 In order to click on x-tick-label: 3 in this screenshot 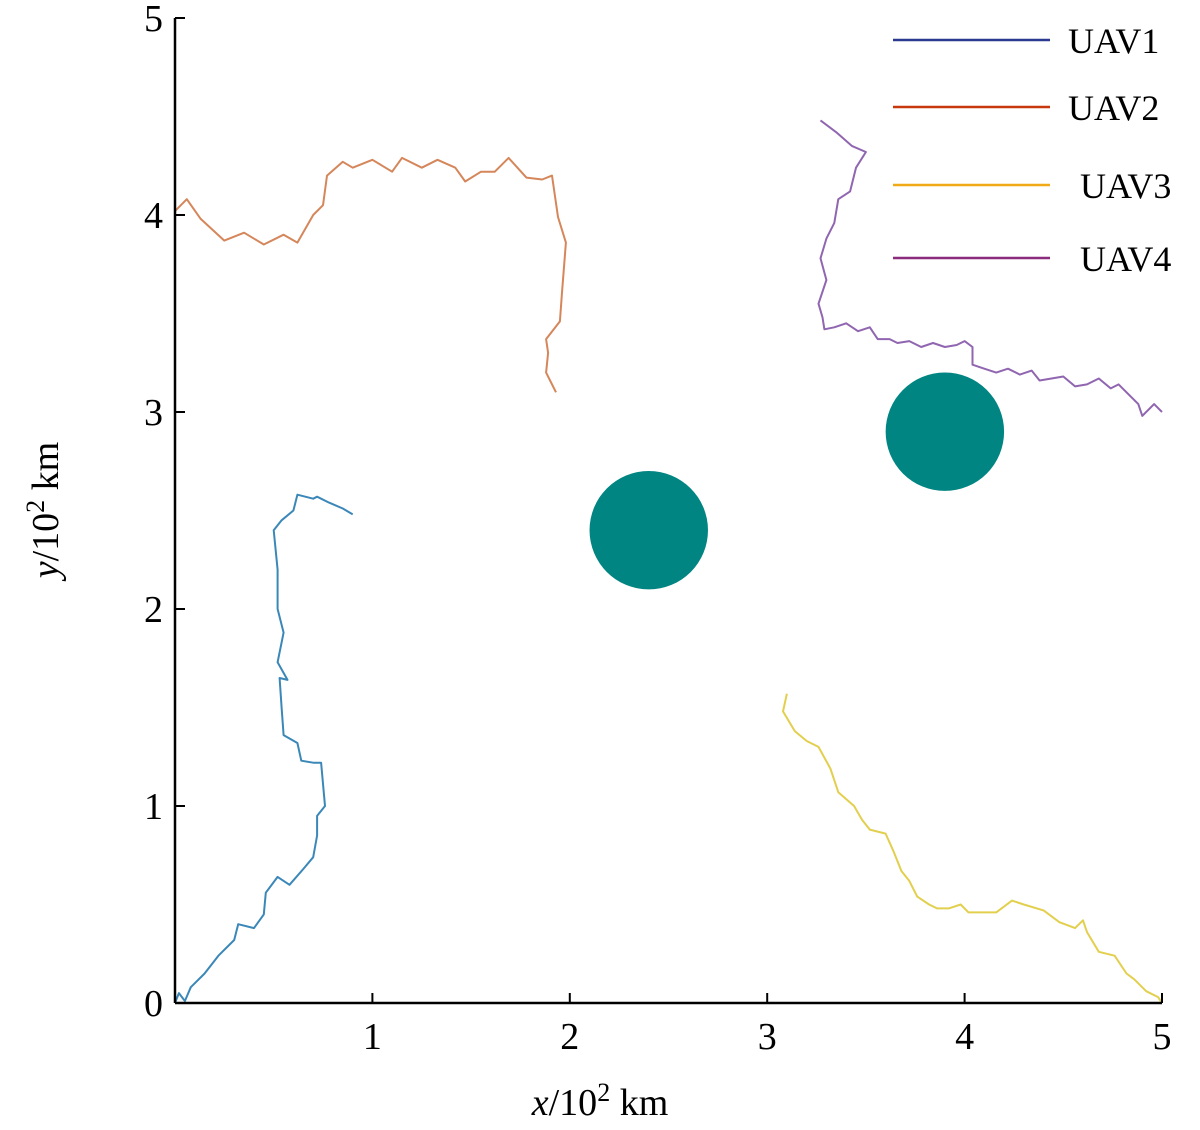, I will do `click(767, 1037)`.